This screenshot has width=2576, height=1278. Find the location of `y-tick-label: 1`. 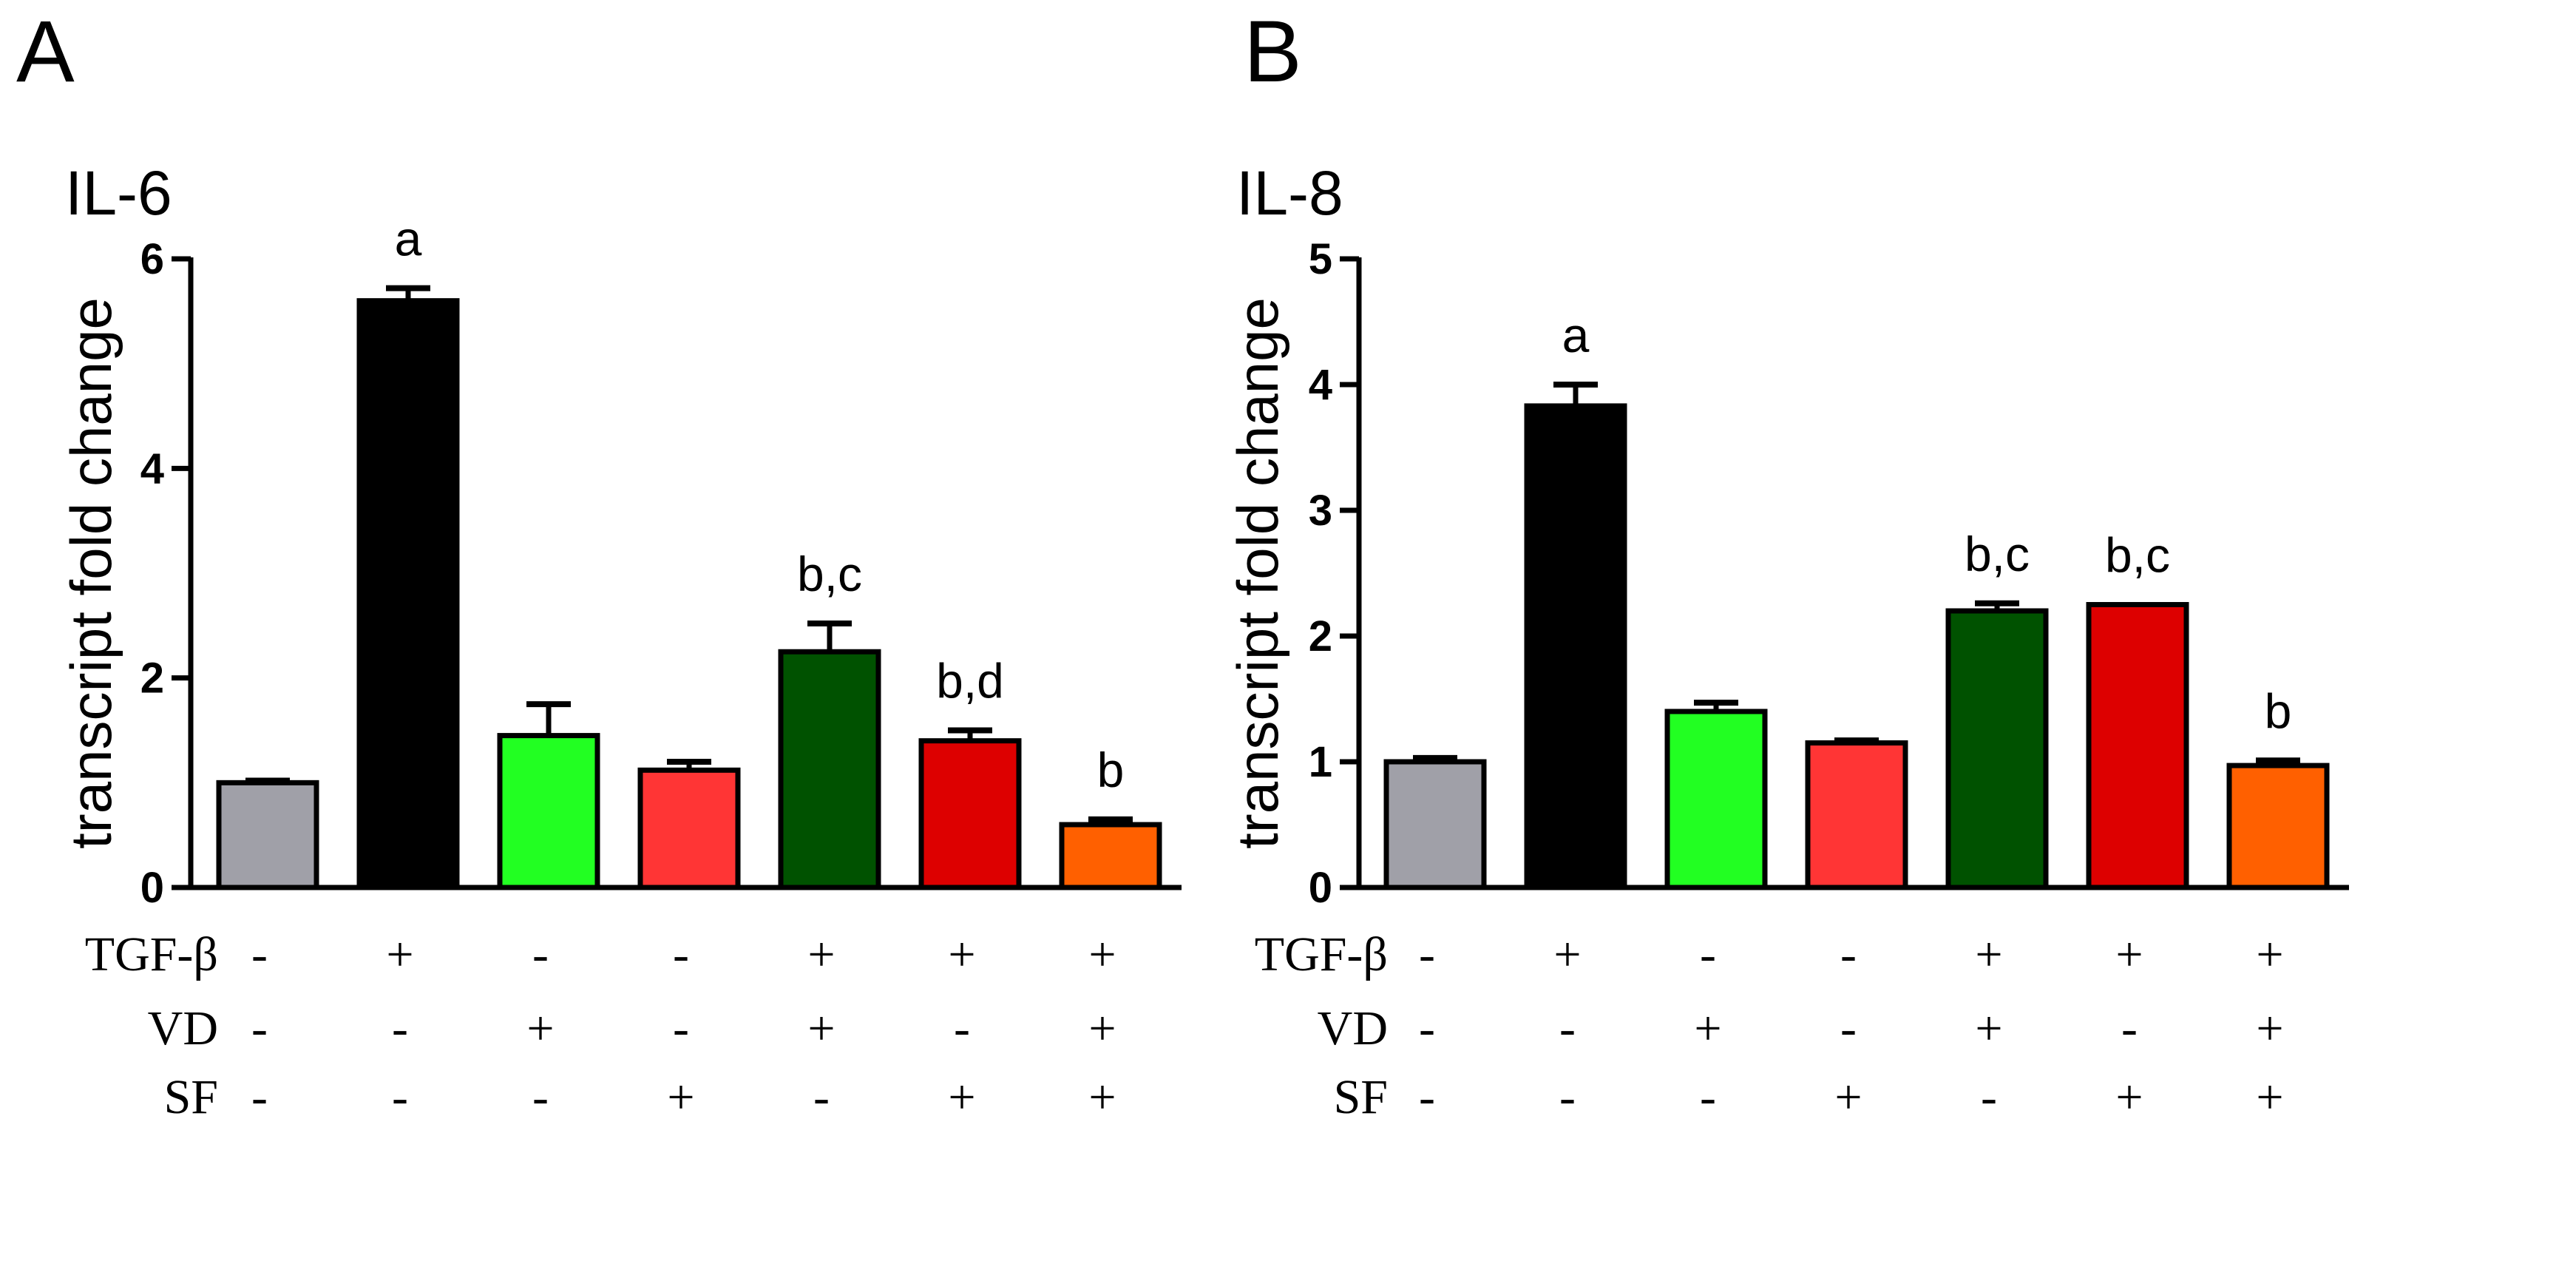

y-tick-label: 1 is located at coordinates (1320, 762).